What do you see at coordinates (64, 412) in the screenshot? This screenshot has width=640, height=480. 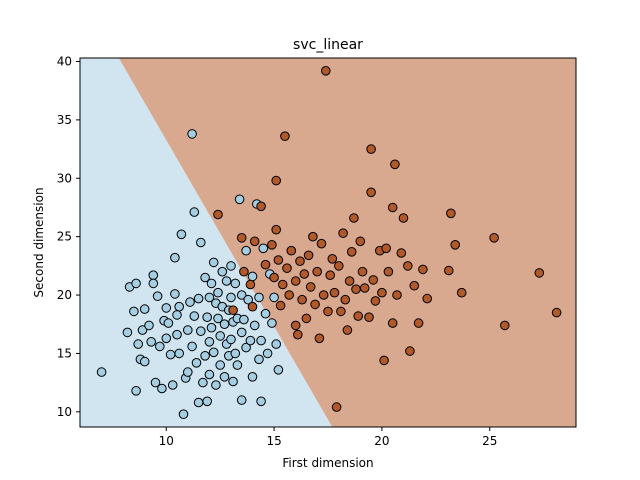 I see `y-tick-label: 10` at bounding box center [64, 412].